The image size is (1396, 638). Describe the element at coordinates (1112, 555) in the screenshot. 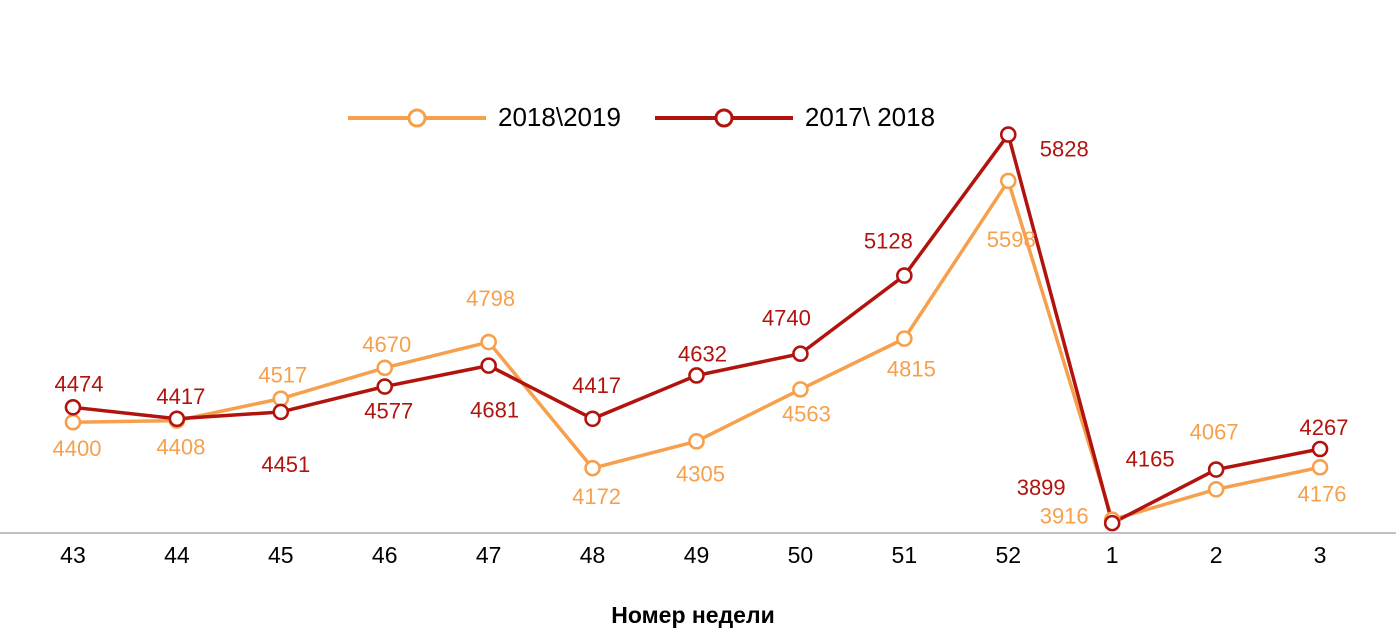

I see `x-tick-label: 1` at that location.